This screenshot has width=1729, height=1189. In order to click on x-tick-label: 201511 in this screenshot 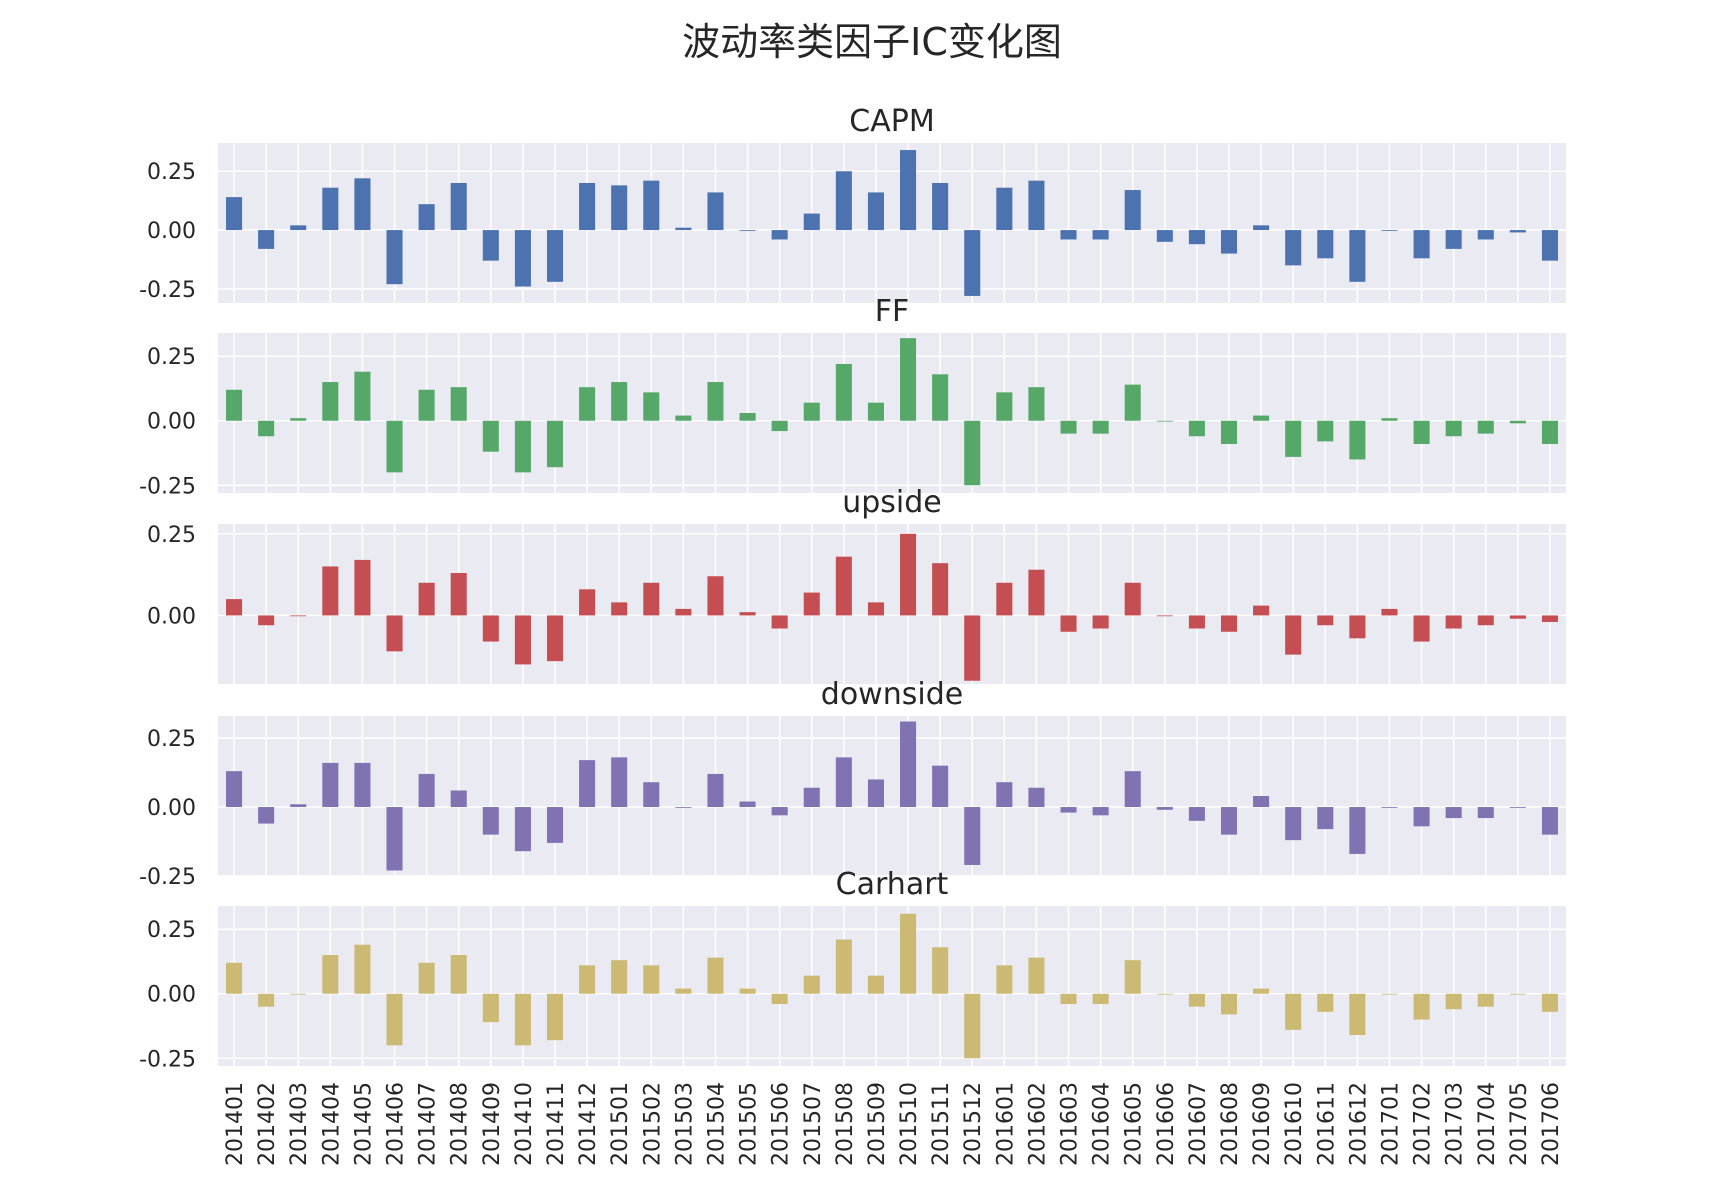, I will do `click(941, 1124)`.